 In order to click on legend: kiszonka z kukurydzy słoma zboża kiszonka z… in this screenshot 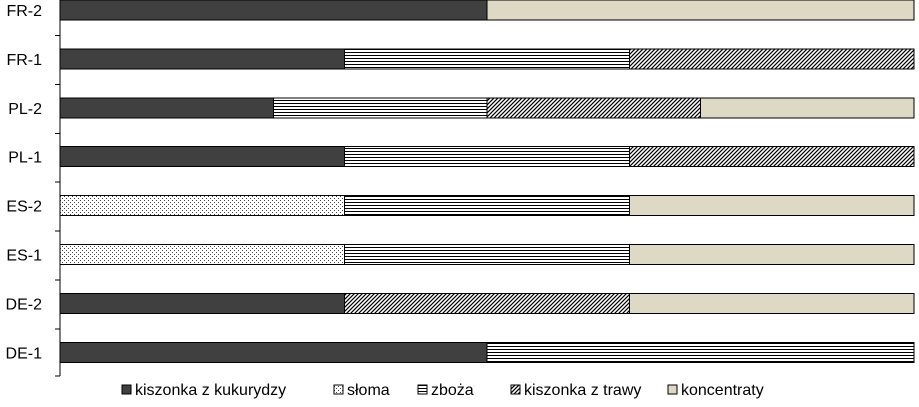, I will do `click(442, 390)`.